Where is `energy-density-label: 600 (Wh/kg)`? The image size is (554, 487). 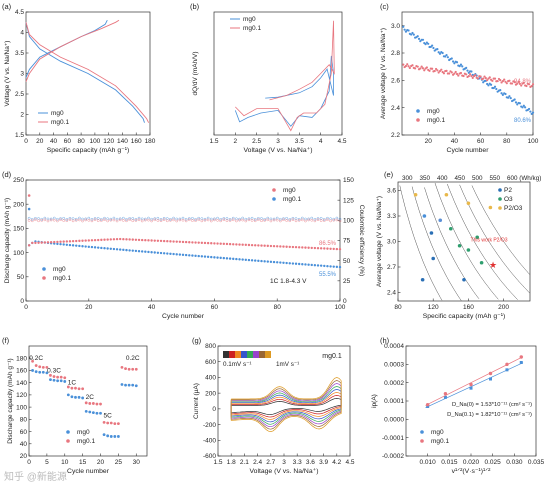 energy-density-label: 600 (Wh/kg) is located at coordinates (524, 178).